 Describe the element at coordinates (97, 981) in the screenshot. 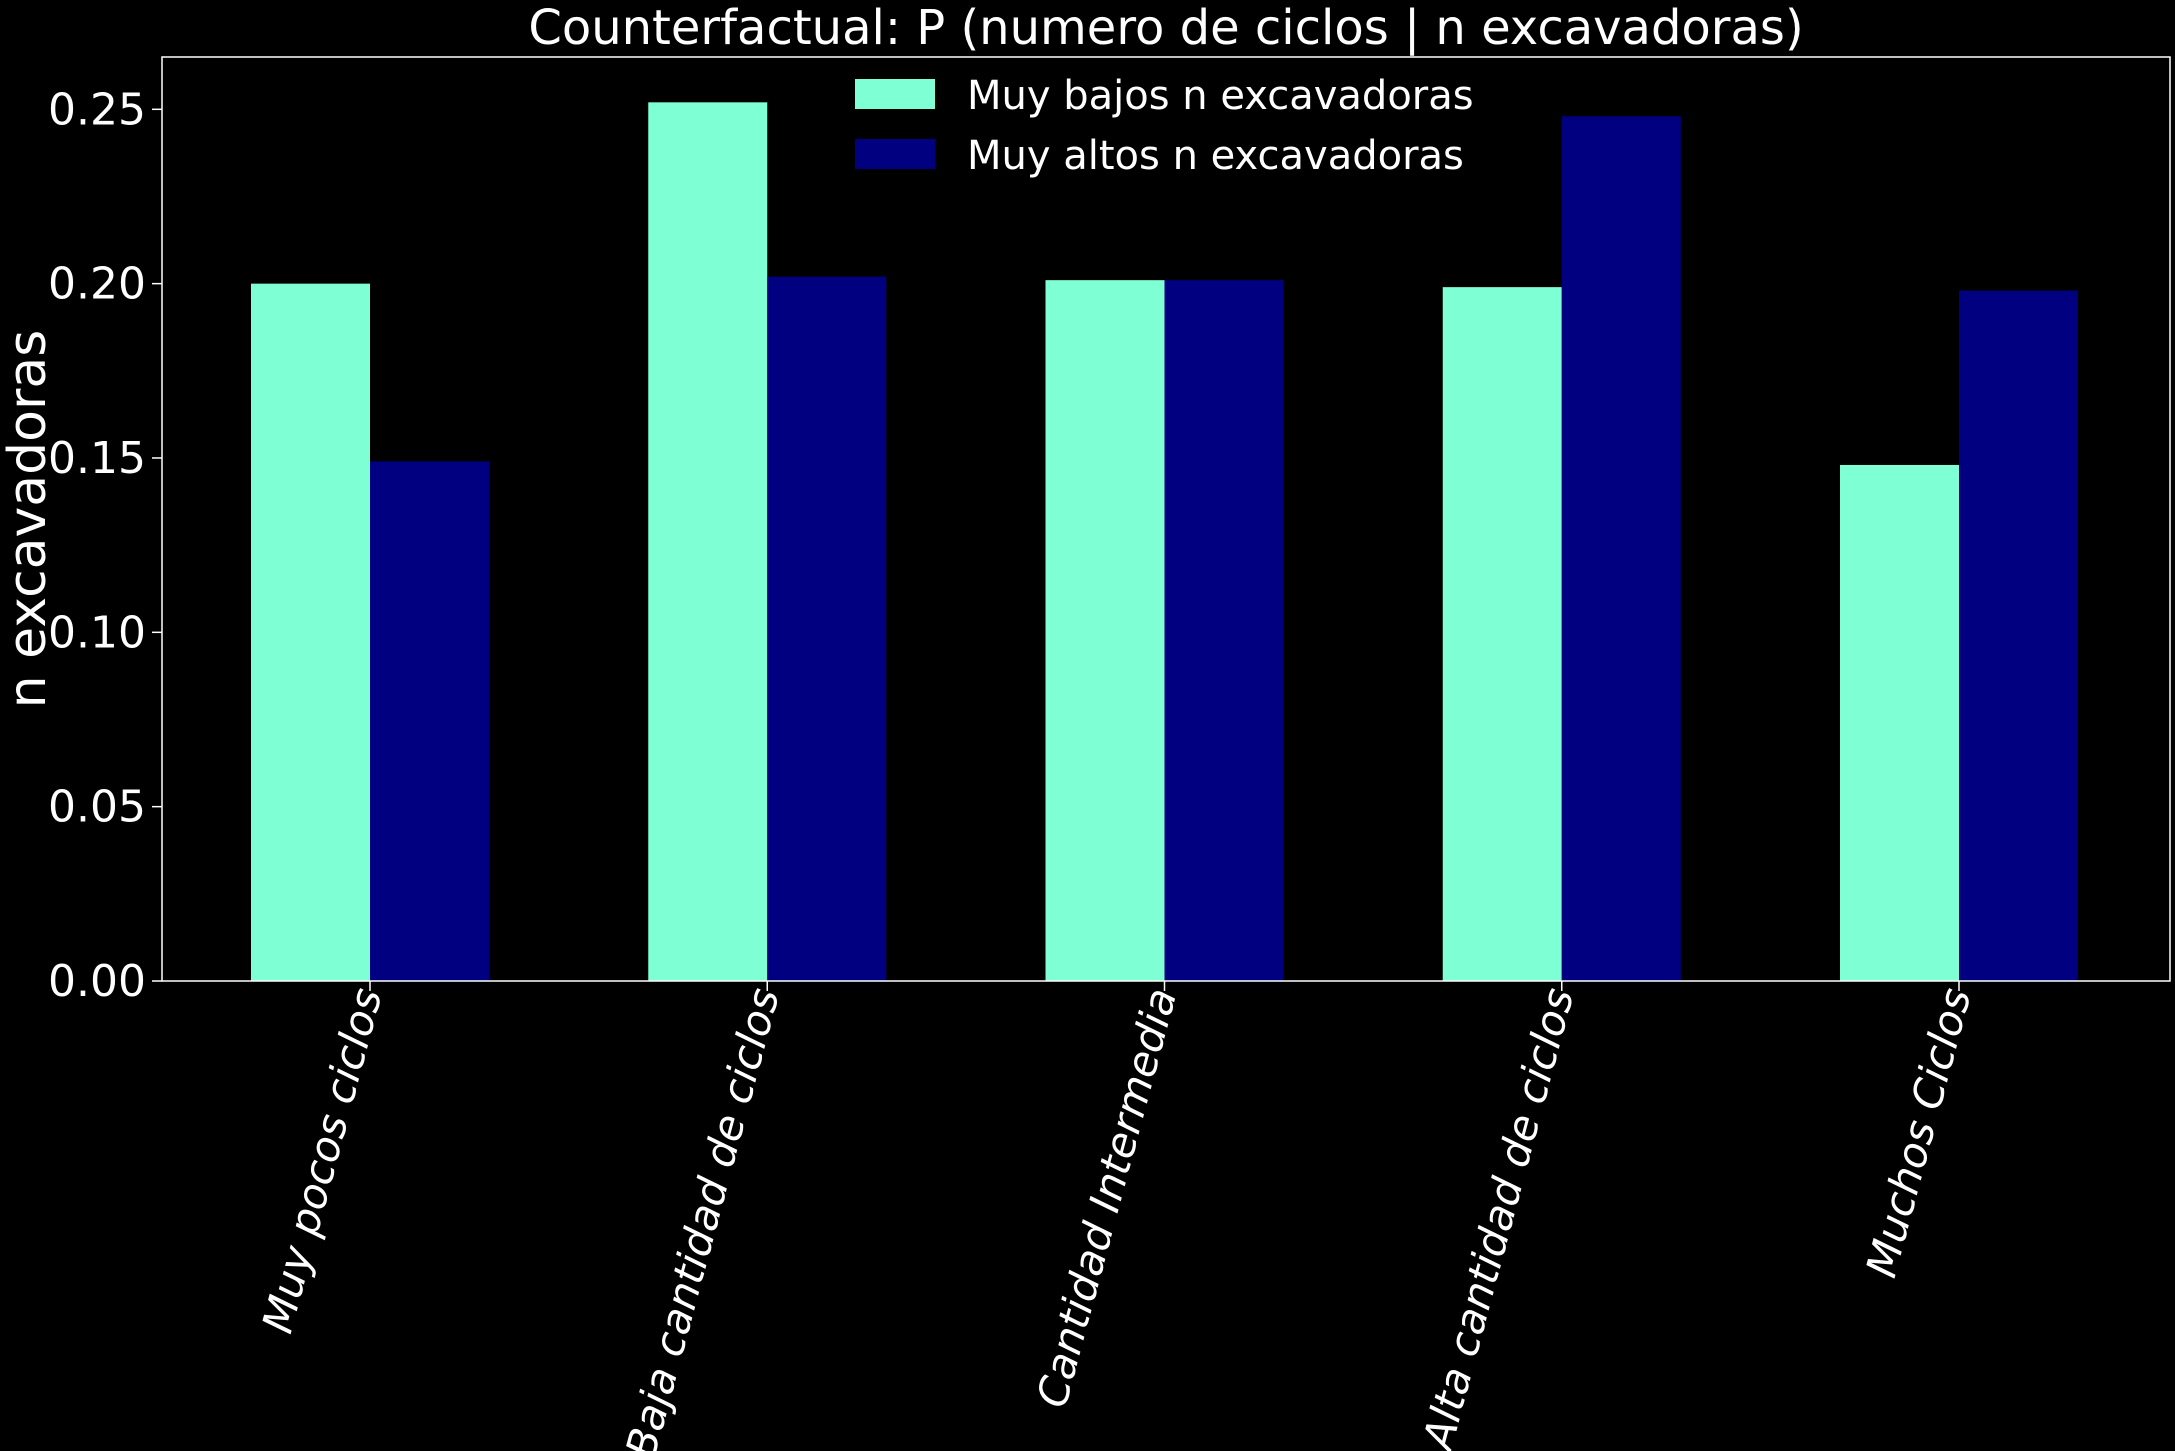

I see `y-tick-label: 0.00` at that location.